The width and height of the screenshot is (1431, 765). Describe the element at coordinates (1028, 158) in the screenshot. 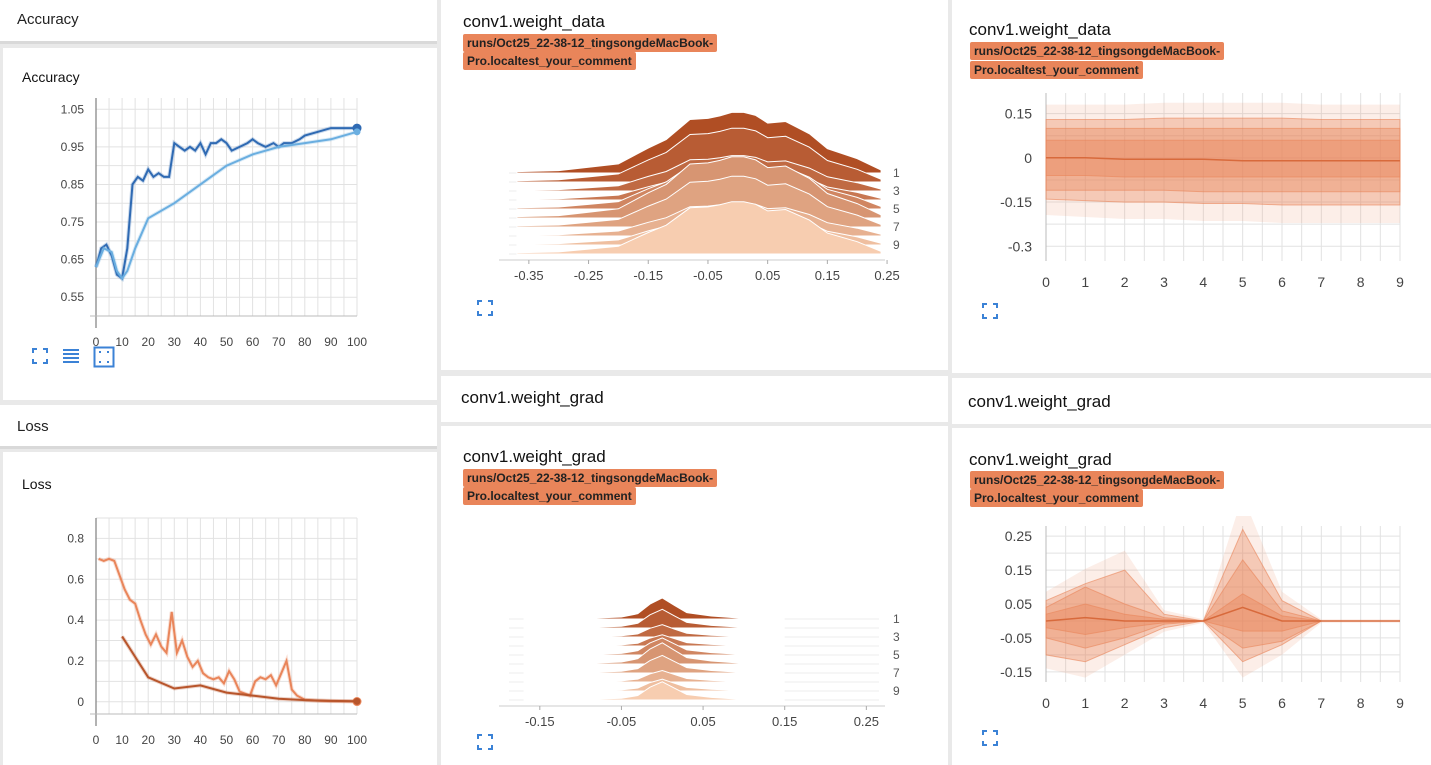

I see `y-tick-label: 0` at that location.